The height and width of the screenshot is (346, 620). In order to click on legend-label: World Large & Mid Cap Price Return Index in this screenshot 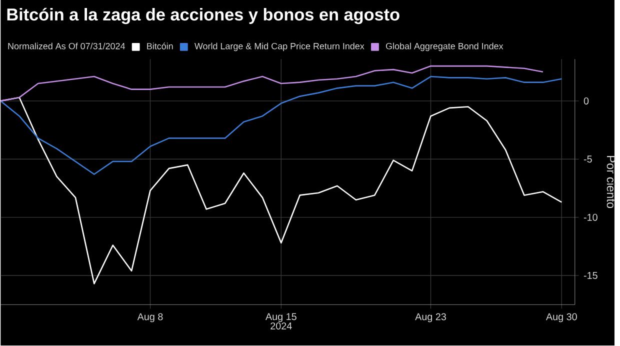, I will do `click(279, 47)`.